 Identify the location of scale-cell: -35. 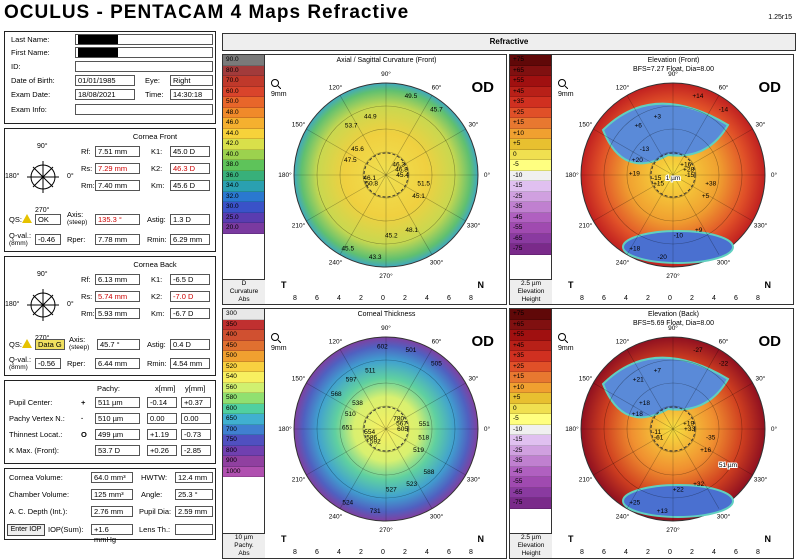
(530, 461).